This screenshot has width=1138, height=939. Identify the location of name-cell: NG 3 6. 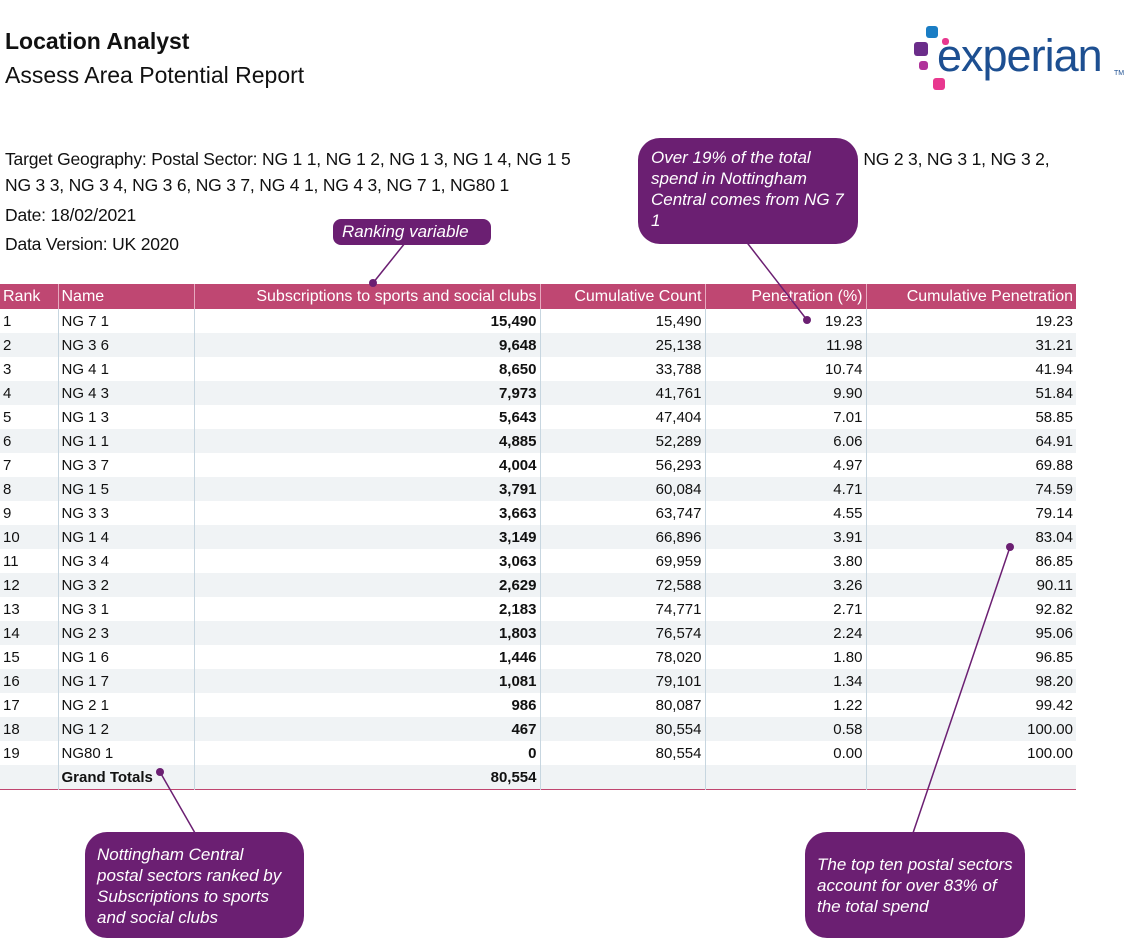
(125, 345).